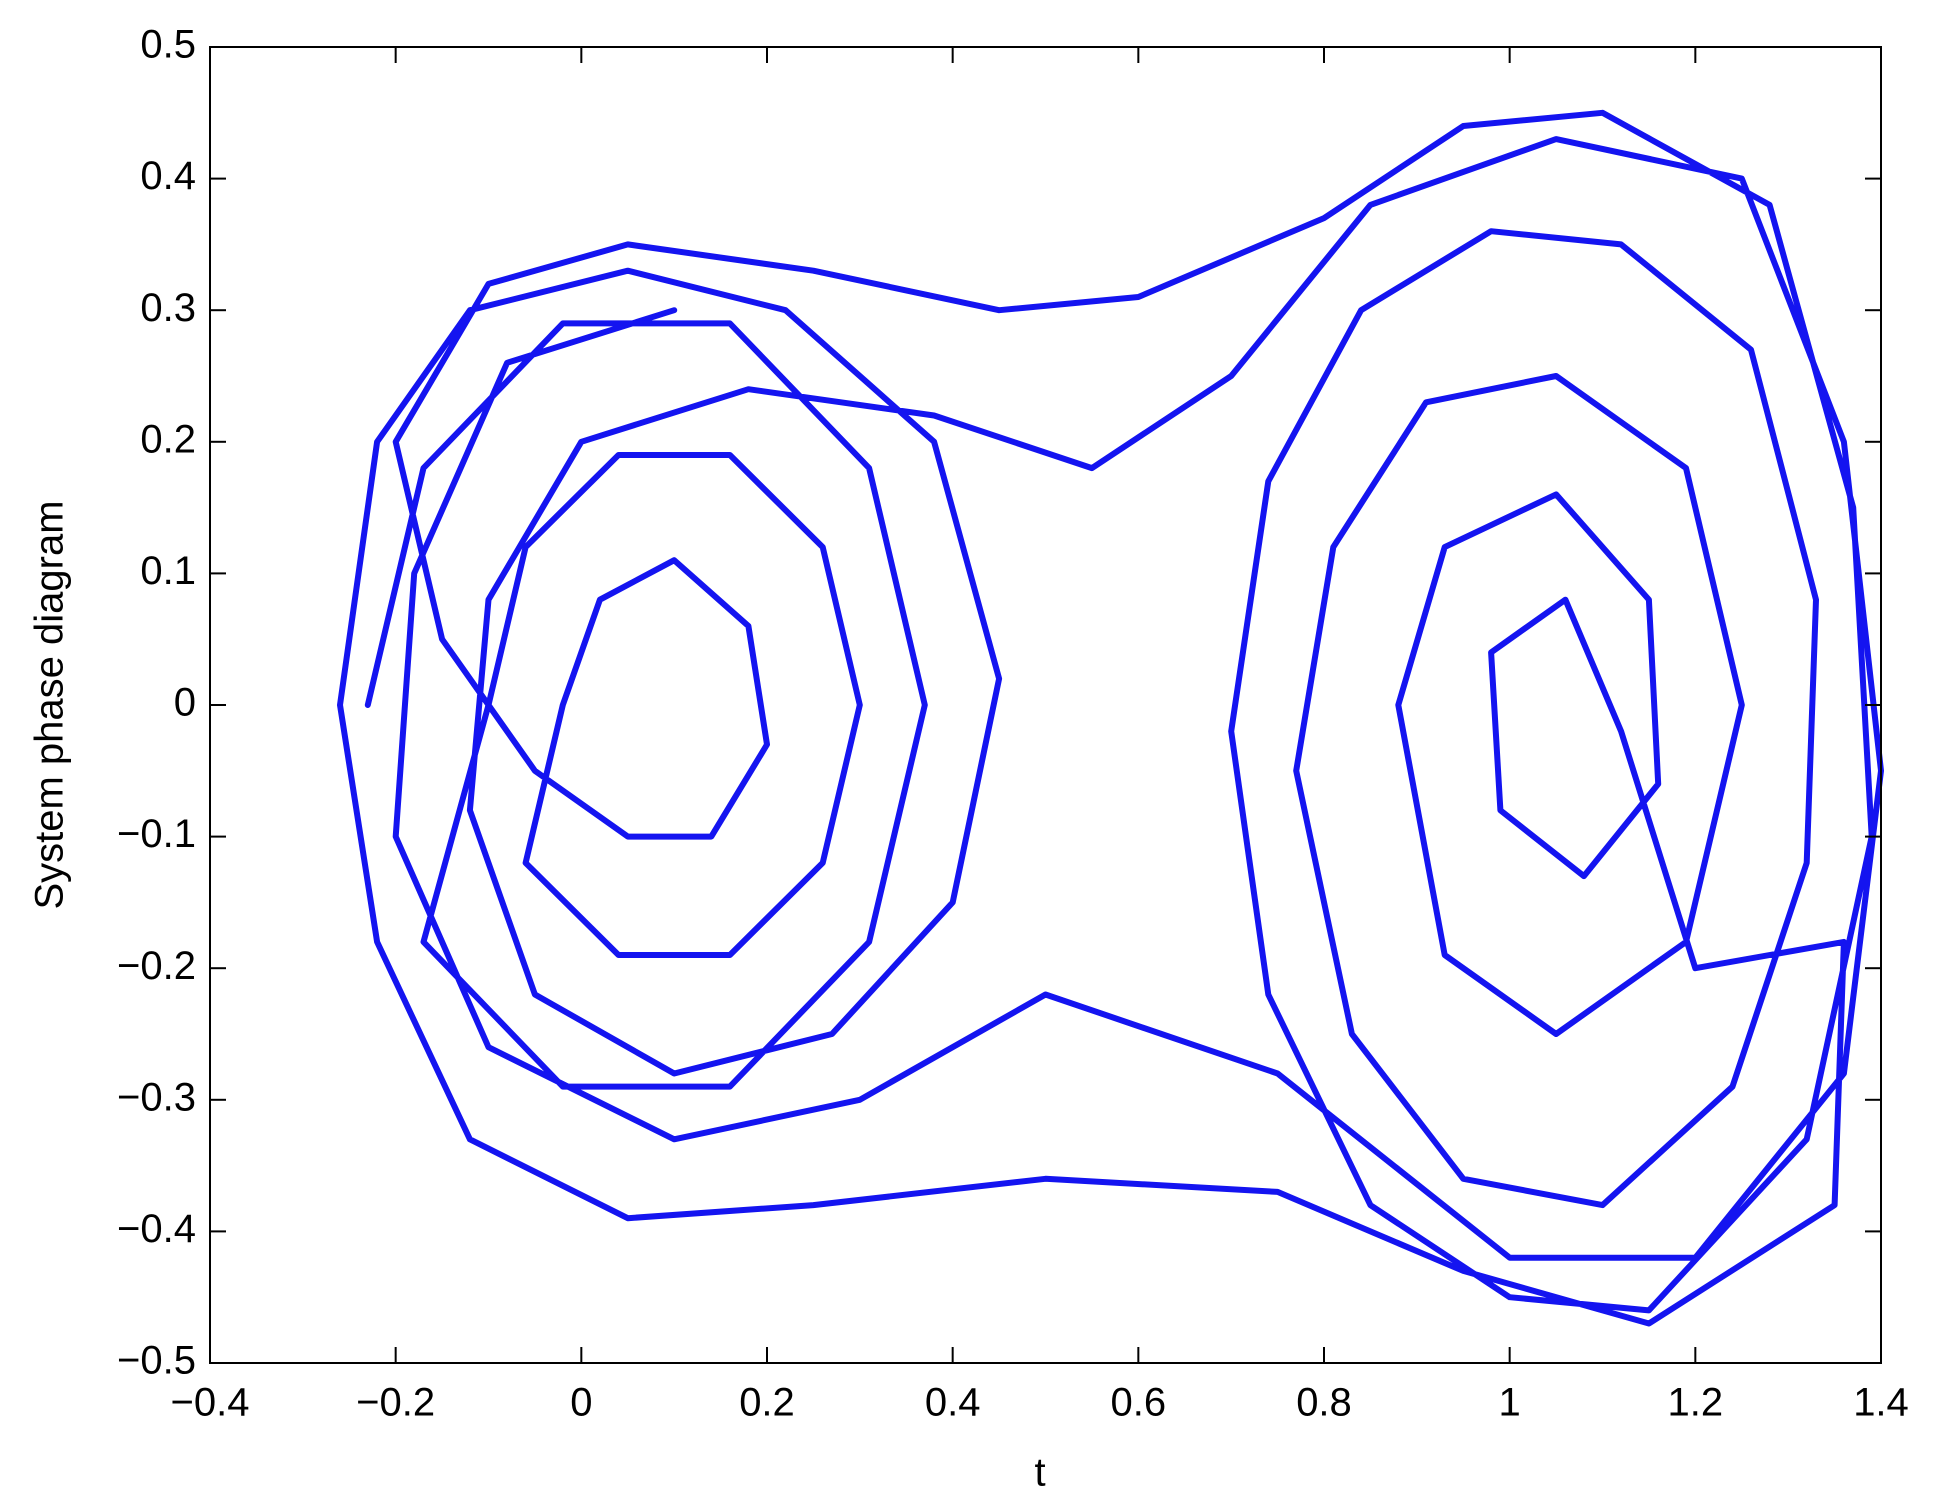 Image resolution: width=1938 pixels, height=1510 pixels. Describe the element at coordinates (156, 1097) in the screenshot. I see `y-tick-label: −0.3` at that location.